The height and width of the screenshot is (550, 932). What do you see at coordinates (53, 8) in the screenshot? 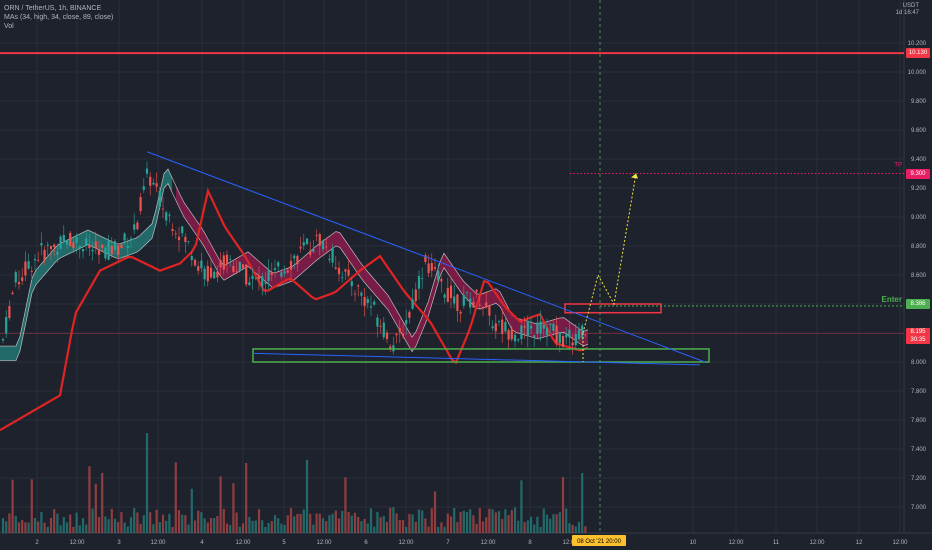
I see `symbol-title: ORN / TetherUS, 1h, BINANCE` at bounding box center [53, 8].